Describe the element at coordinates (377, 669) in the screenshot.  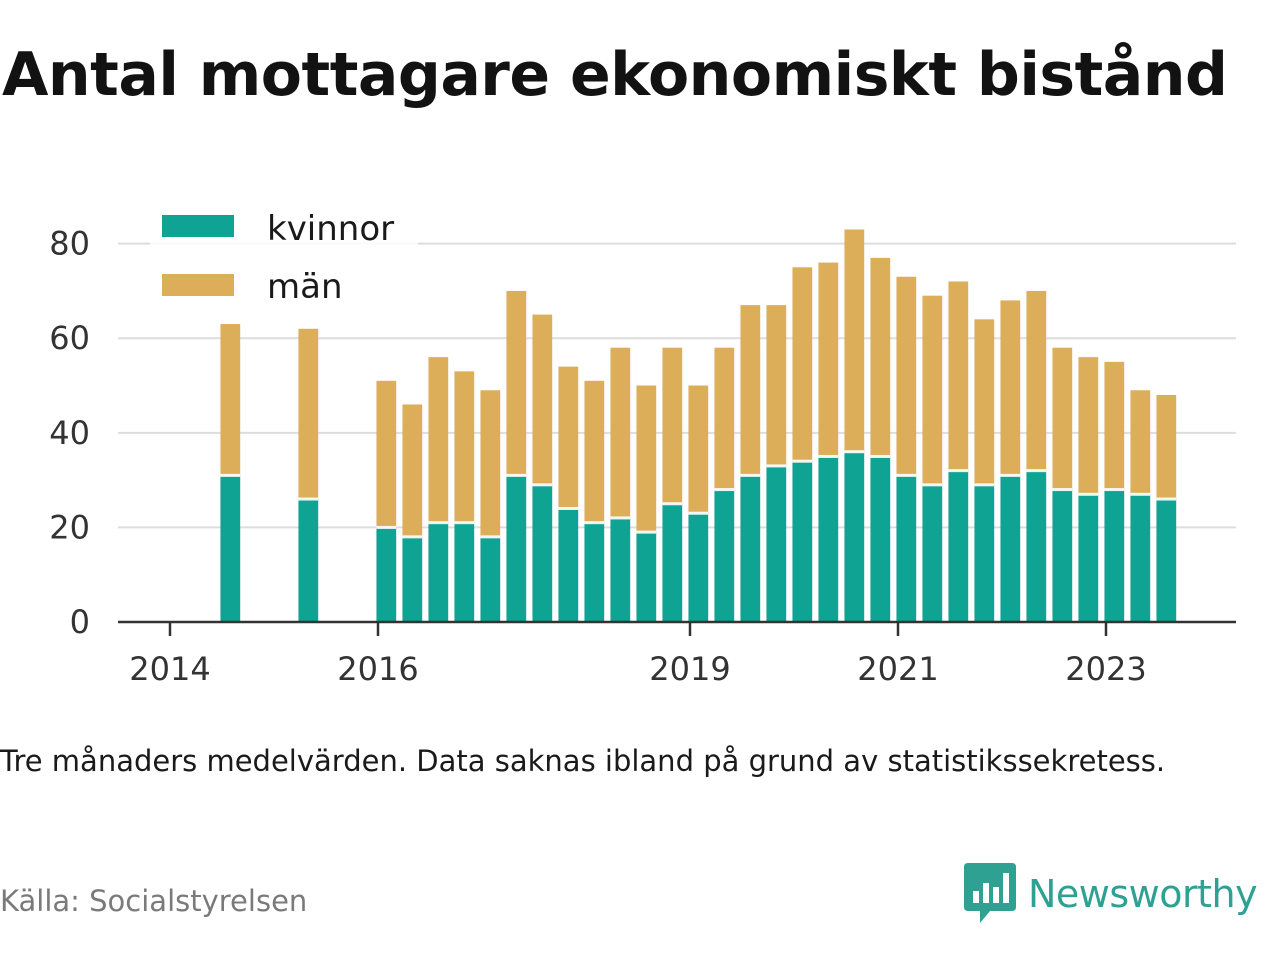
I see `x-tick-label: 2016` at that location.